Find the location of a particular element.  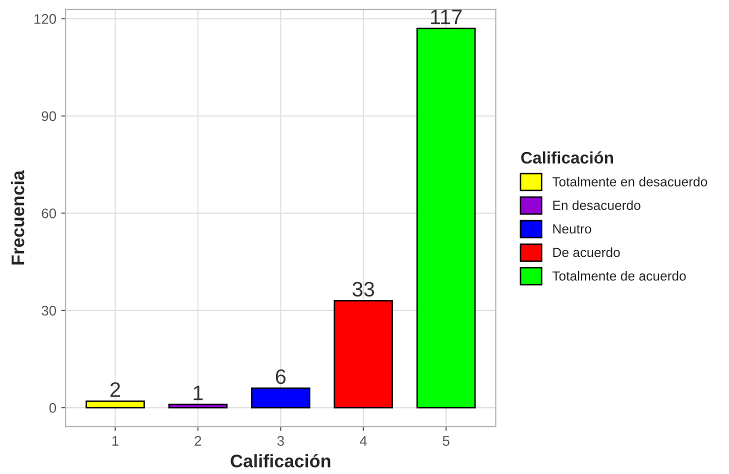

x-tick-label: 4 is located at coordinates (363, 441).